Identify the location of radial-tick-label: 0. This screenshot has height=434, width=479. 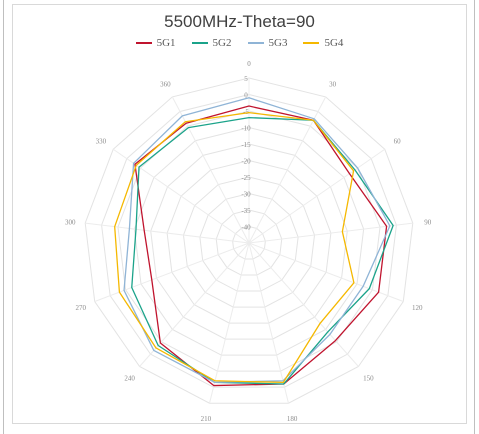
(246, 96).